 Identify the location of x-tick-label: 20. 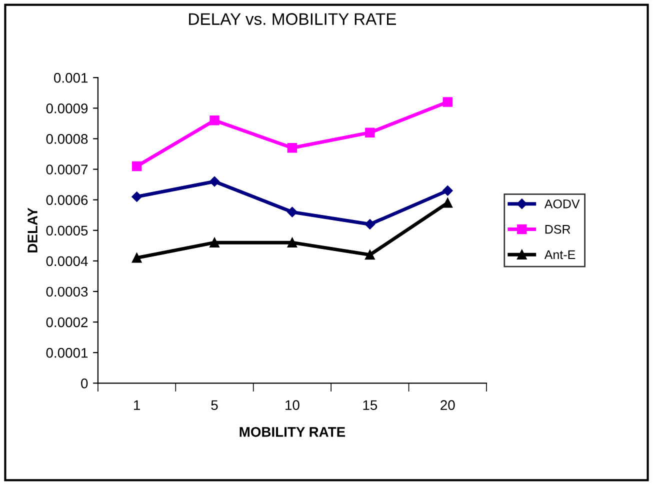
(447, 405).